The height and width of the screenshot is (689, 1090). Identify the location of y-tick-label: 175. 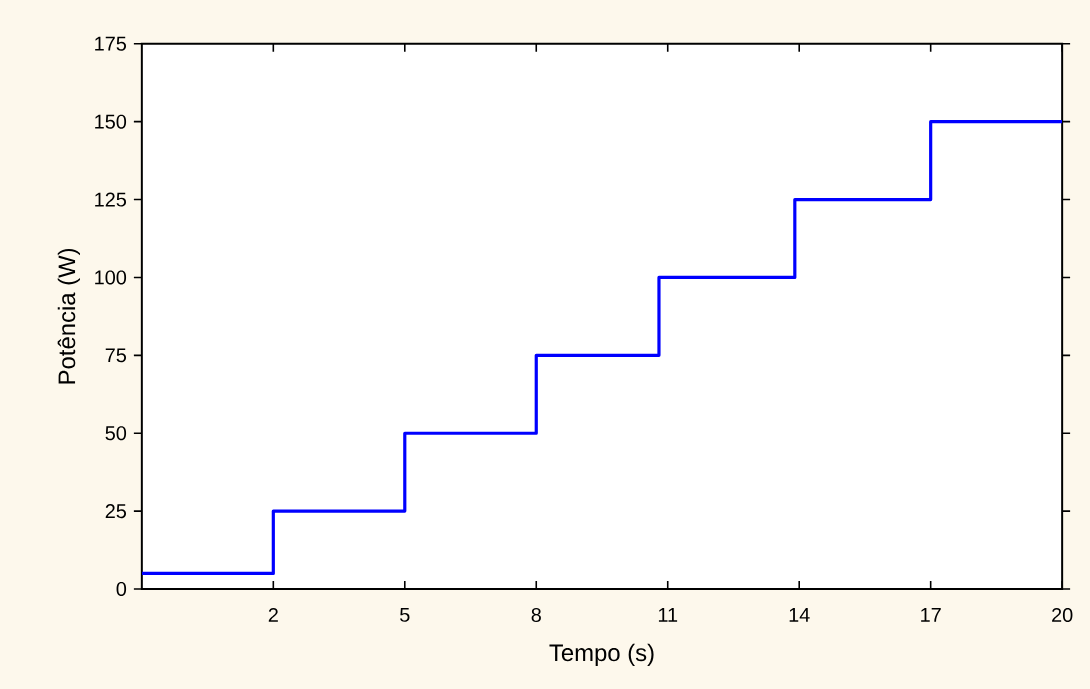
(111, 43).